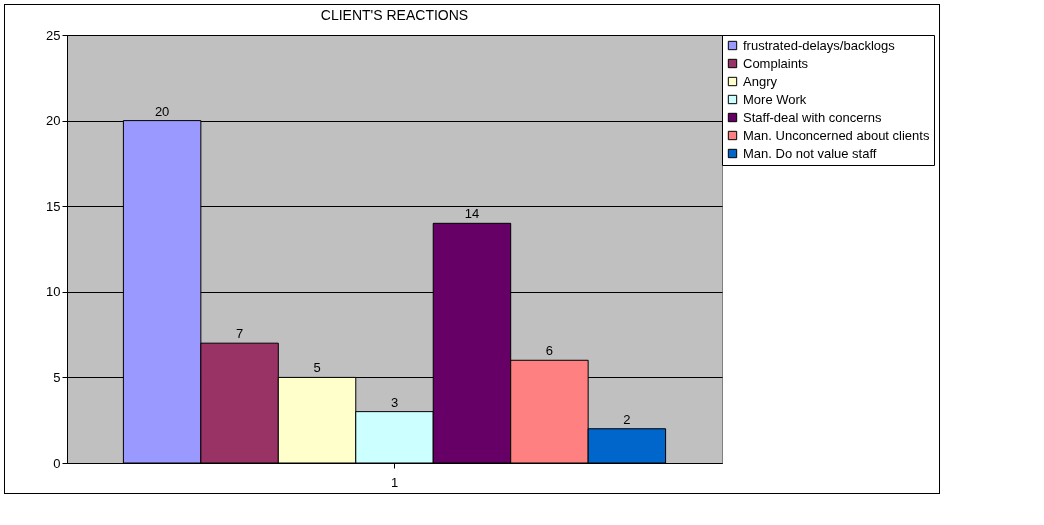  What do you see at coordinates (53, 35) in the screenshot?
I see `y-tick-label: 25` at bounding box center [53, 35].